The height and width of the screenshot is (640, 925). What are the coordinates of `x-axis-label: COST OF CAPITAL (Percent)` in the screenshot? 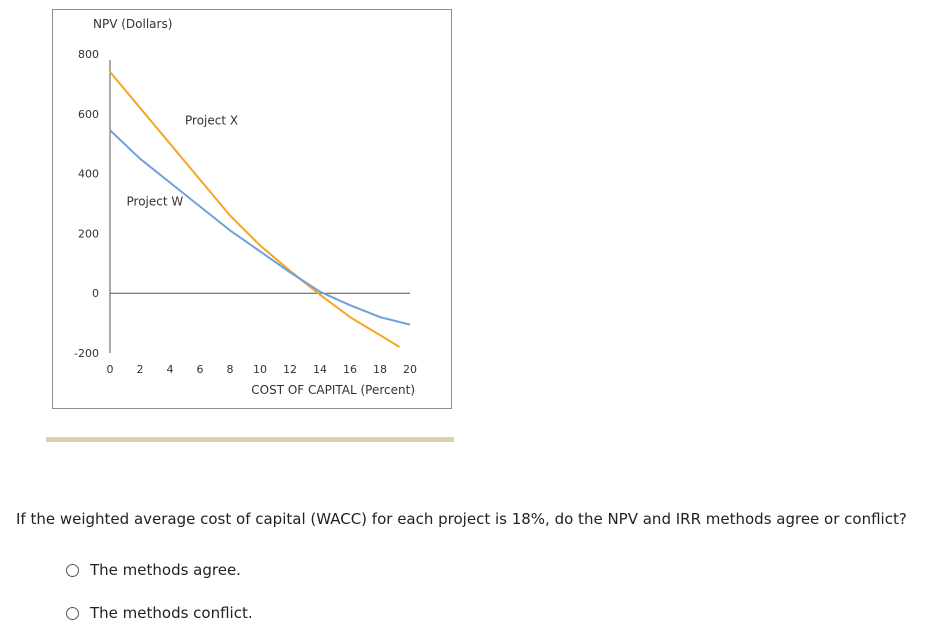 It's located at (333, 390).